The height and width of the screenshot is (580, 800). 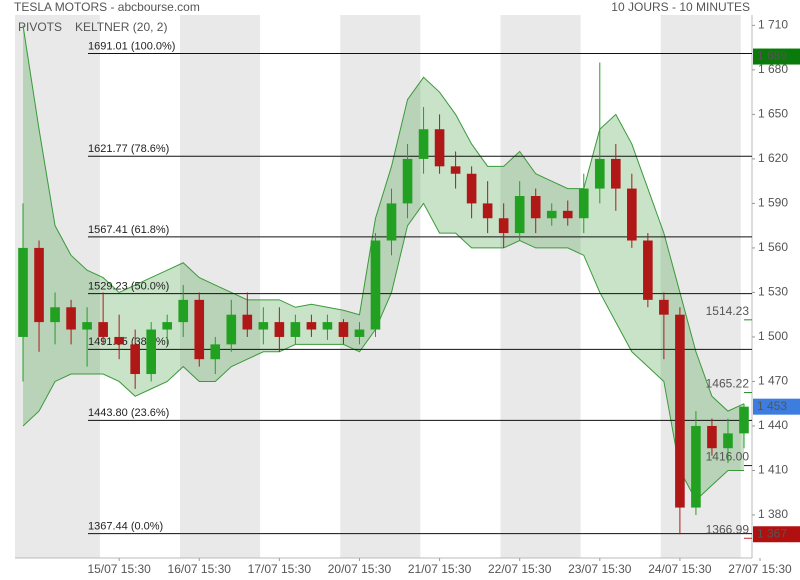 I want to click on y-tick-label: 1 380, so click(x=773, y=514).